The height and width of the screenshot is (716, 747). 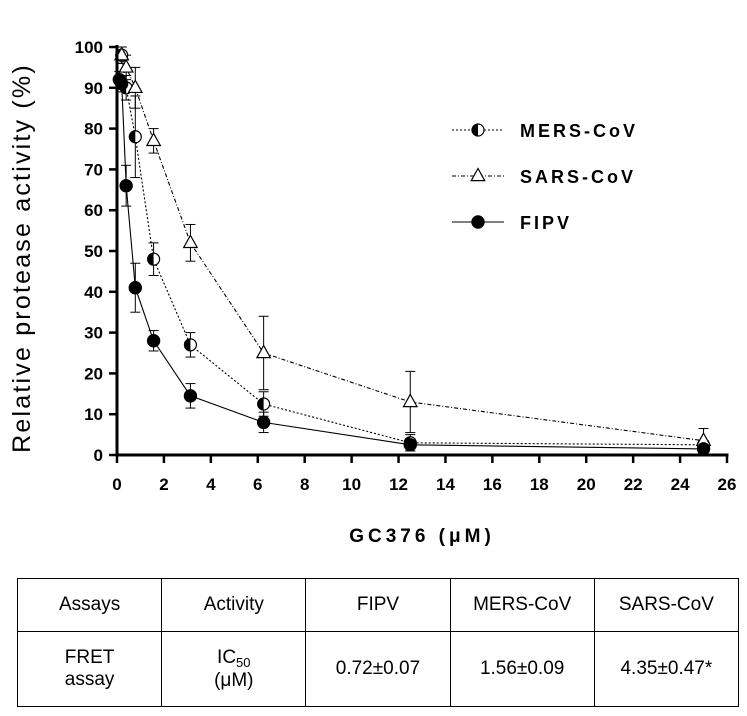 I want to click on y-axis-title: Relative protease activity (%), so click(x=22, y=258).